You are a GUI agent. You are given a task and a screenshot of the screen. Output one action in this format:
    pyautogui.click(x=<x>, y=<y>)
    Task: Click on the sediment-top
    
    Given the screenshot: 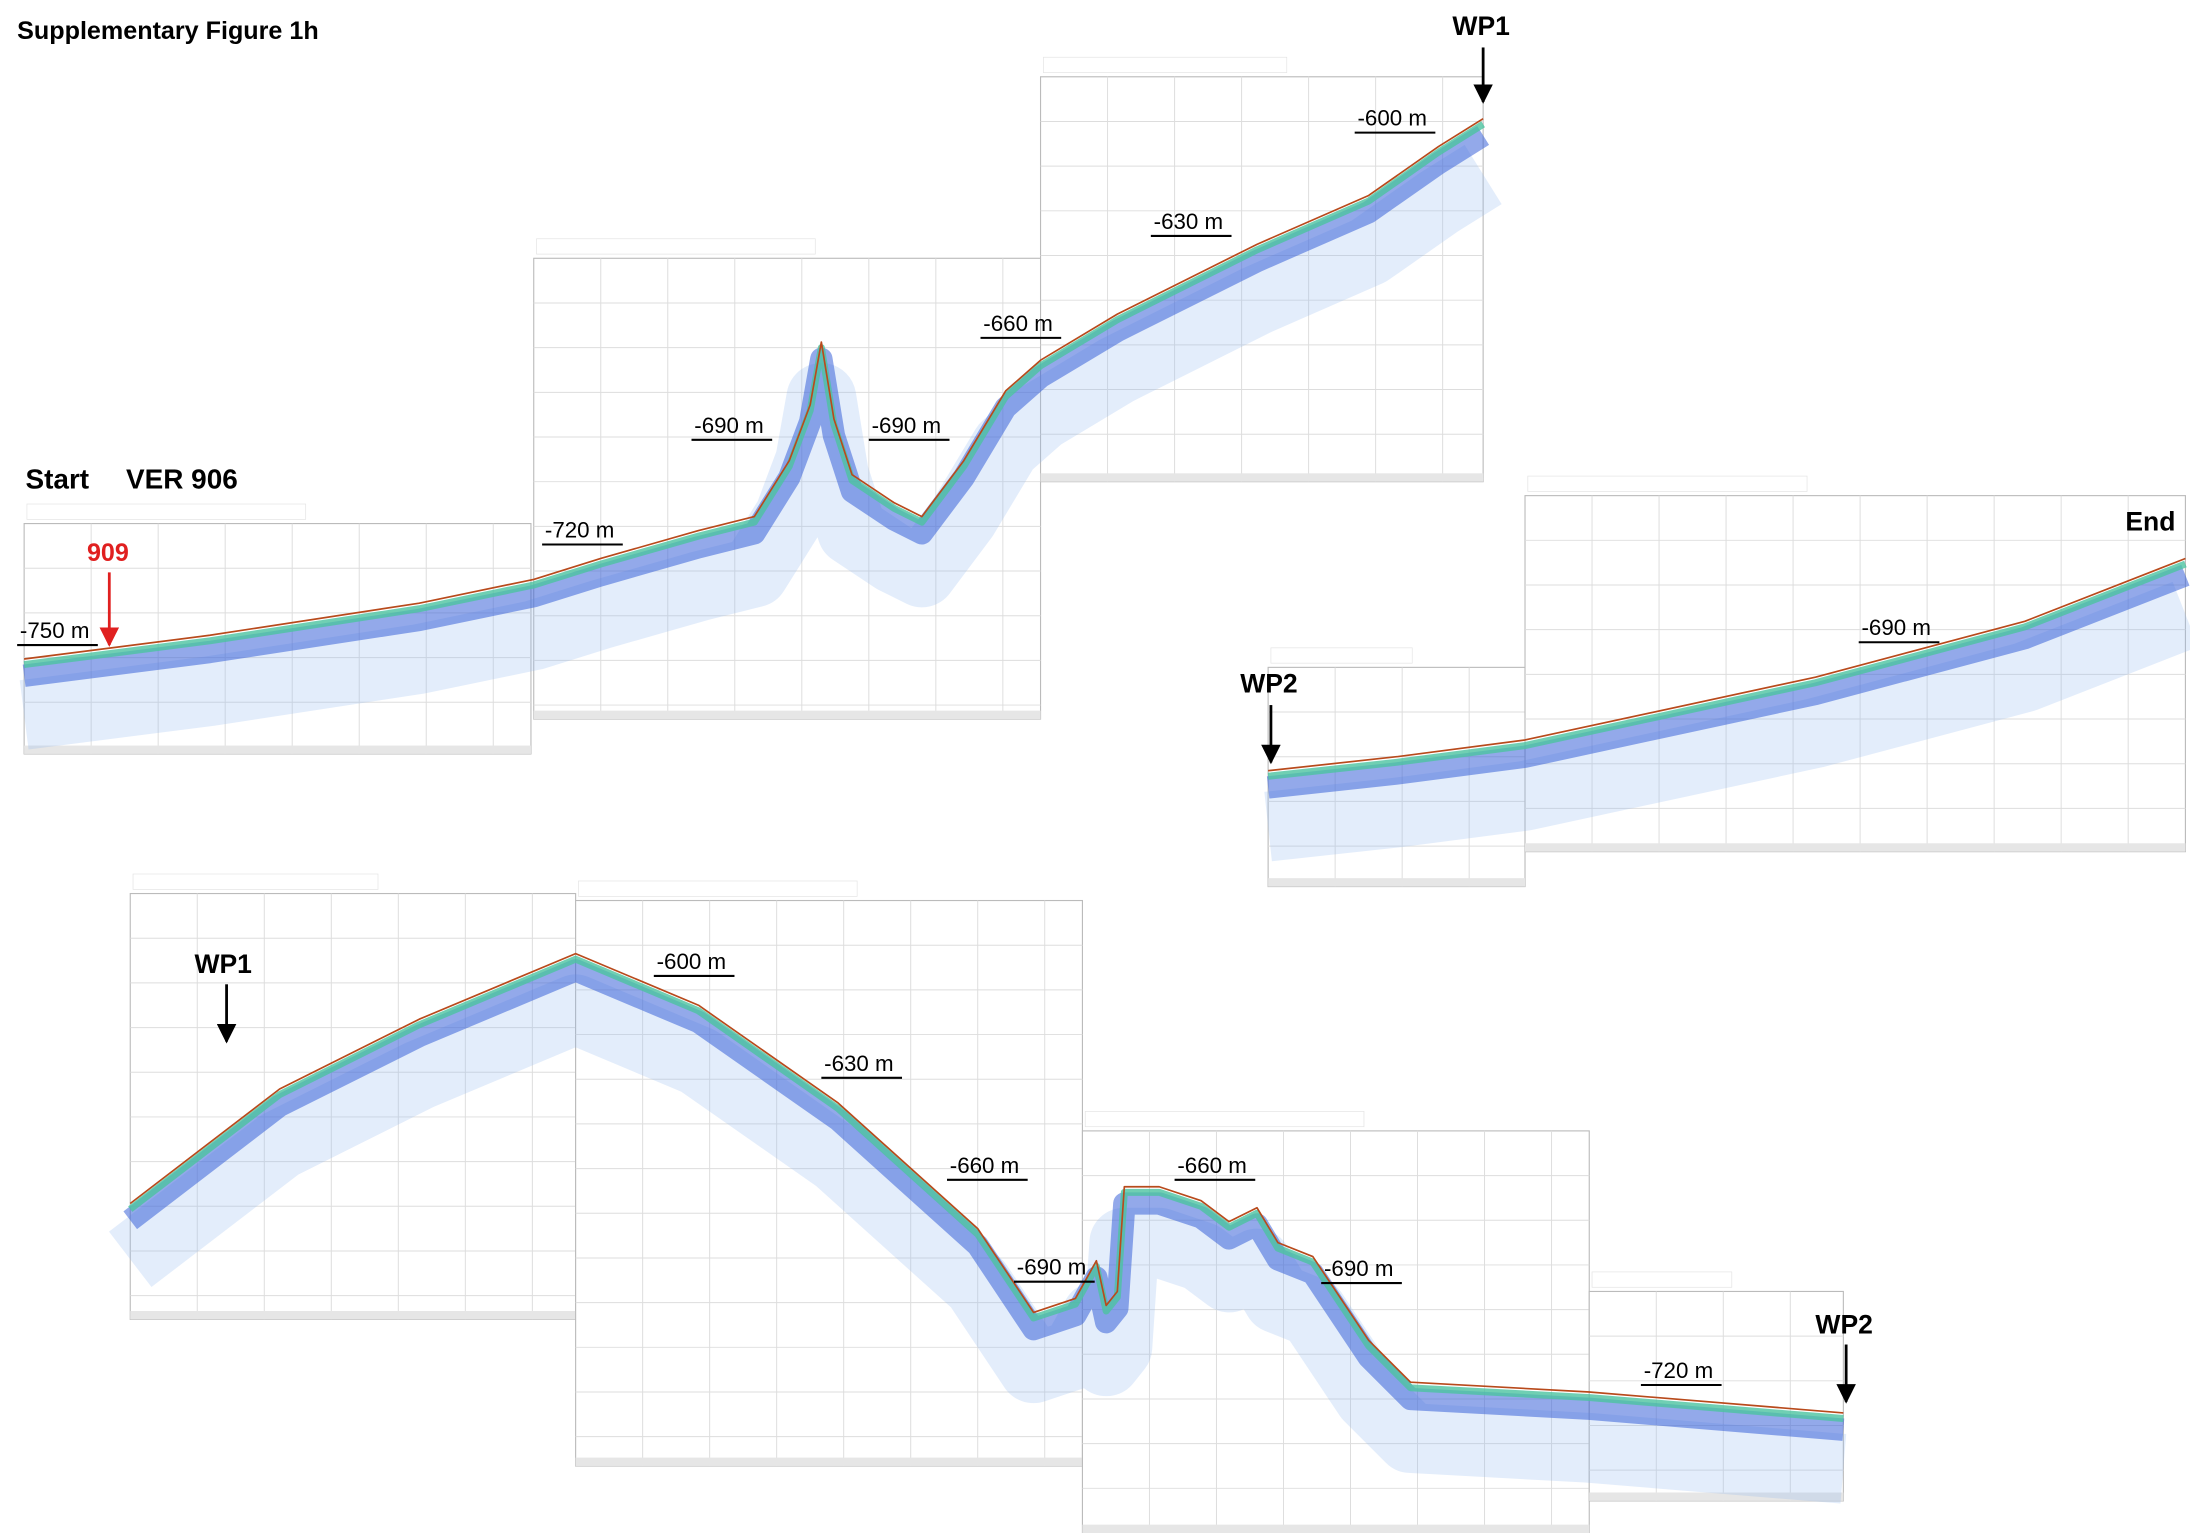 What is the action you would take?
    pyautogui.click(x=1727, y=670)
    